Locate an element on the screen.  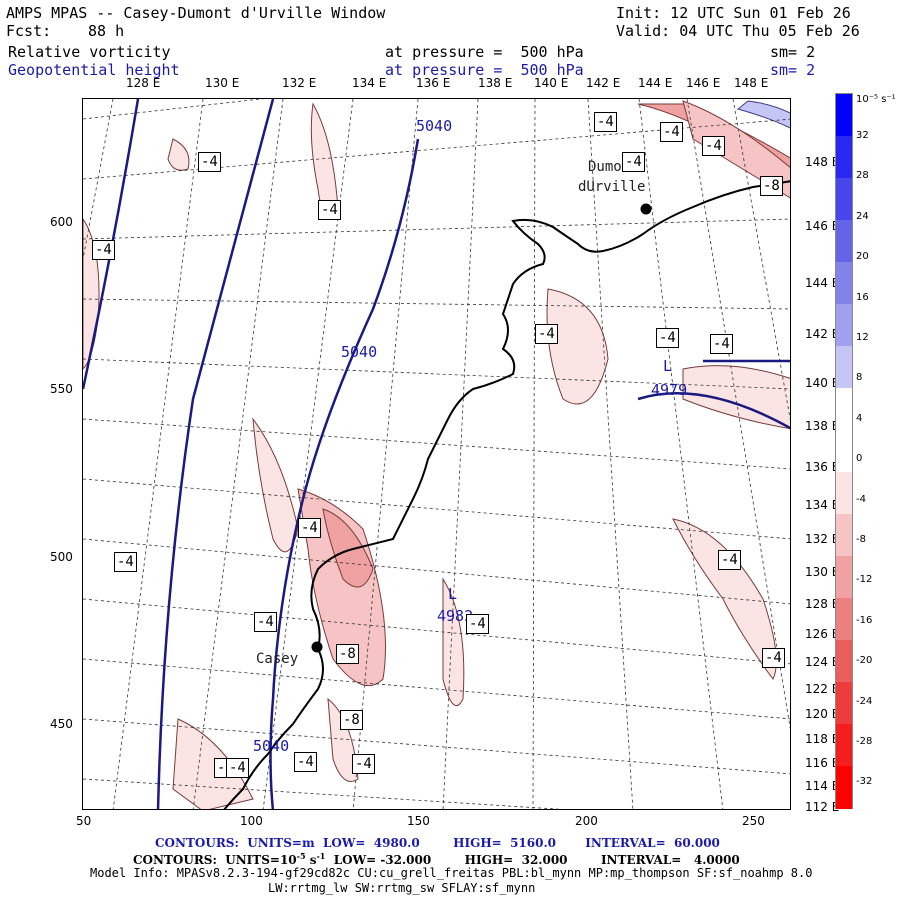
y-tick-label: 450 is located at coordinates (61, 724).